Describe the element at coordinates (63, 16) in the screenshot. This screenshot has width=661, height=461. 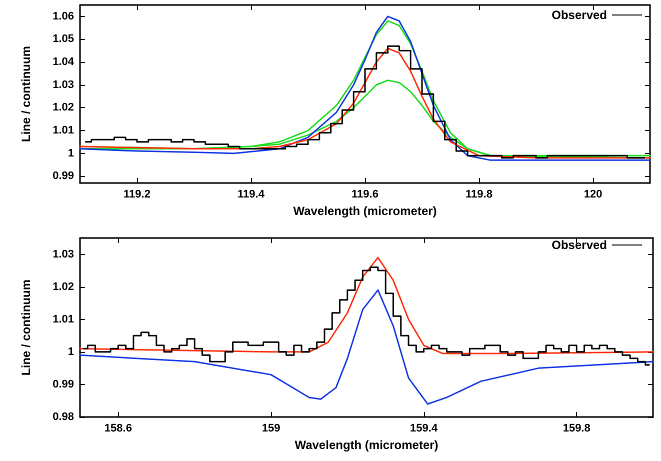
I see `y-tick-label: 1.06` at that location.